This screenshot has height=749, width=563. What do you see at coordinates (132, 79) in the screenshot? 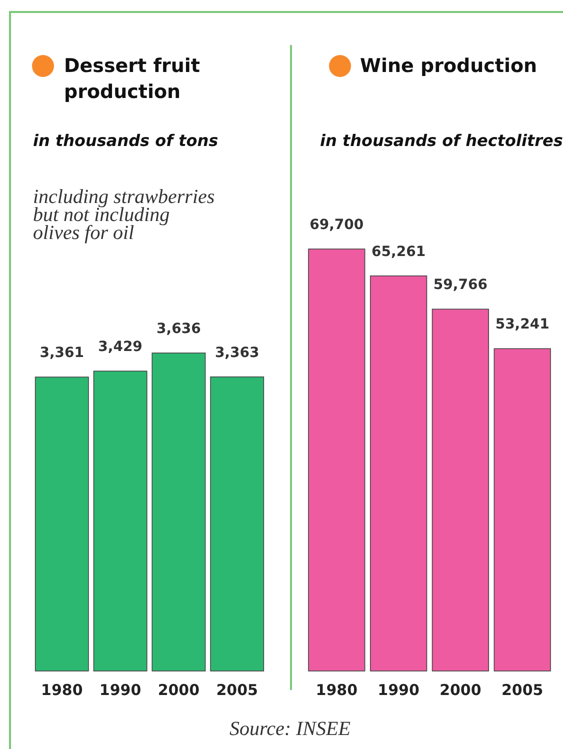
I see `chart-title: Dessert fruit production` at bounding box center [132, 79].